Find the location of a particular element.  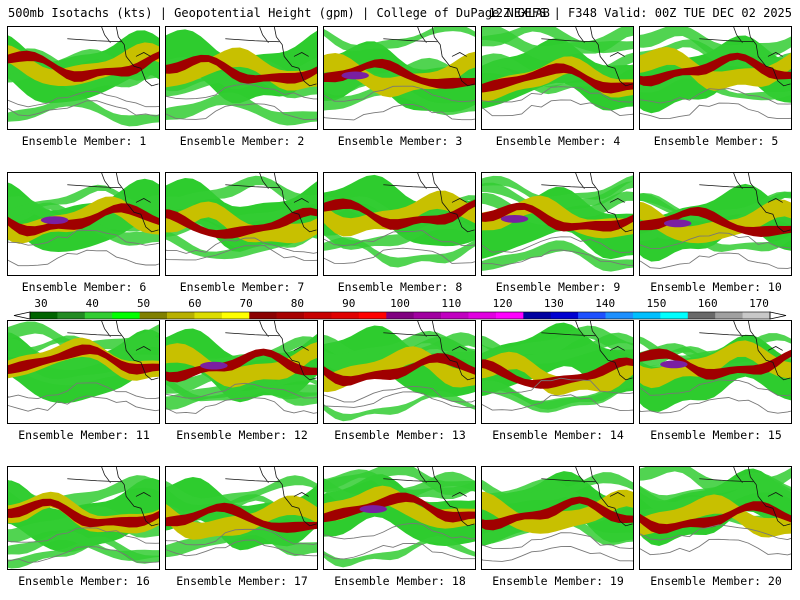

ensemble-member-label: Ensemble Member: 5 is located at coordinates (716, 141).